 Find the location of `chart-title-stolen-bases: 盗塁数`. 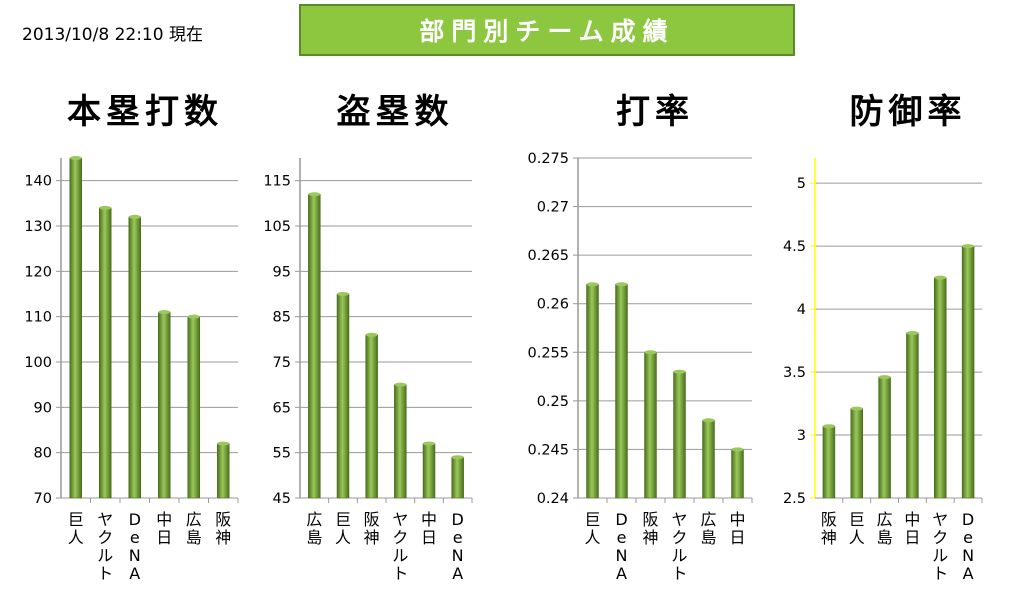

chart-title-stolen-bases: 盗塁数 is located at coordinates (395, 112).